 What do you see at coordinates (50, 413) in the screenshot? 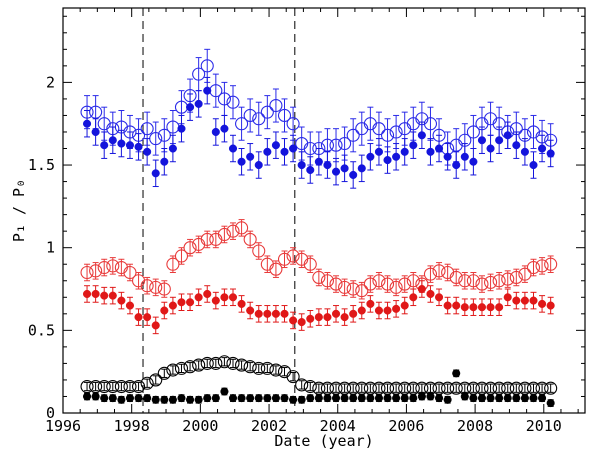
I see `y-tick-label: 0` at bounding box center [50, 413].